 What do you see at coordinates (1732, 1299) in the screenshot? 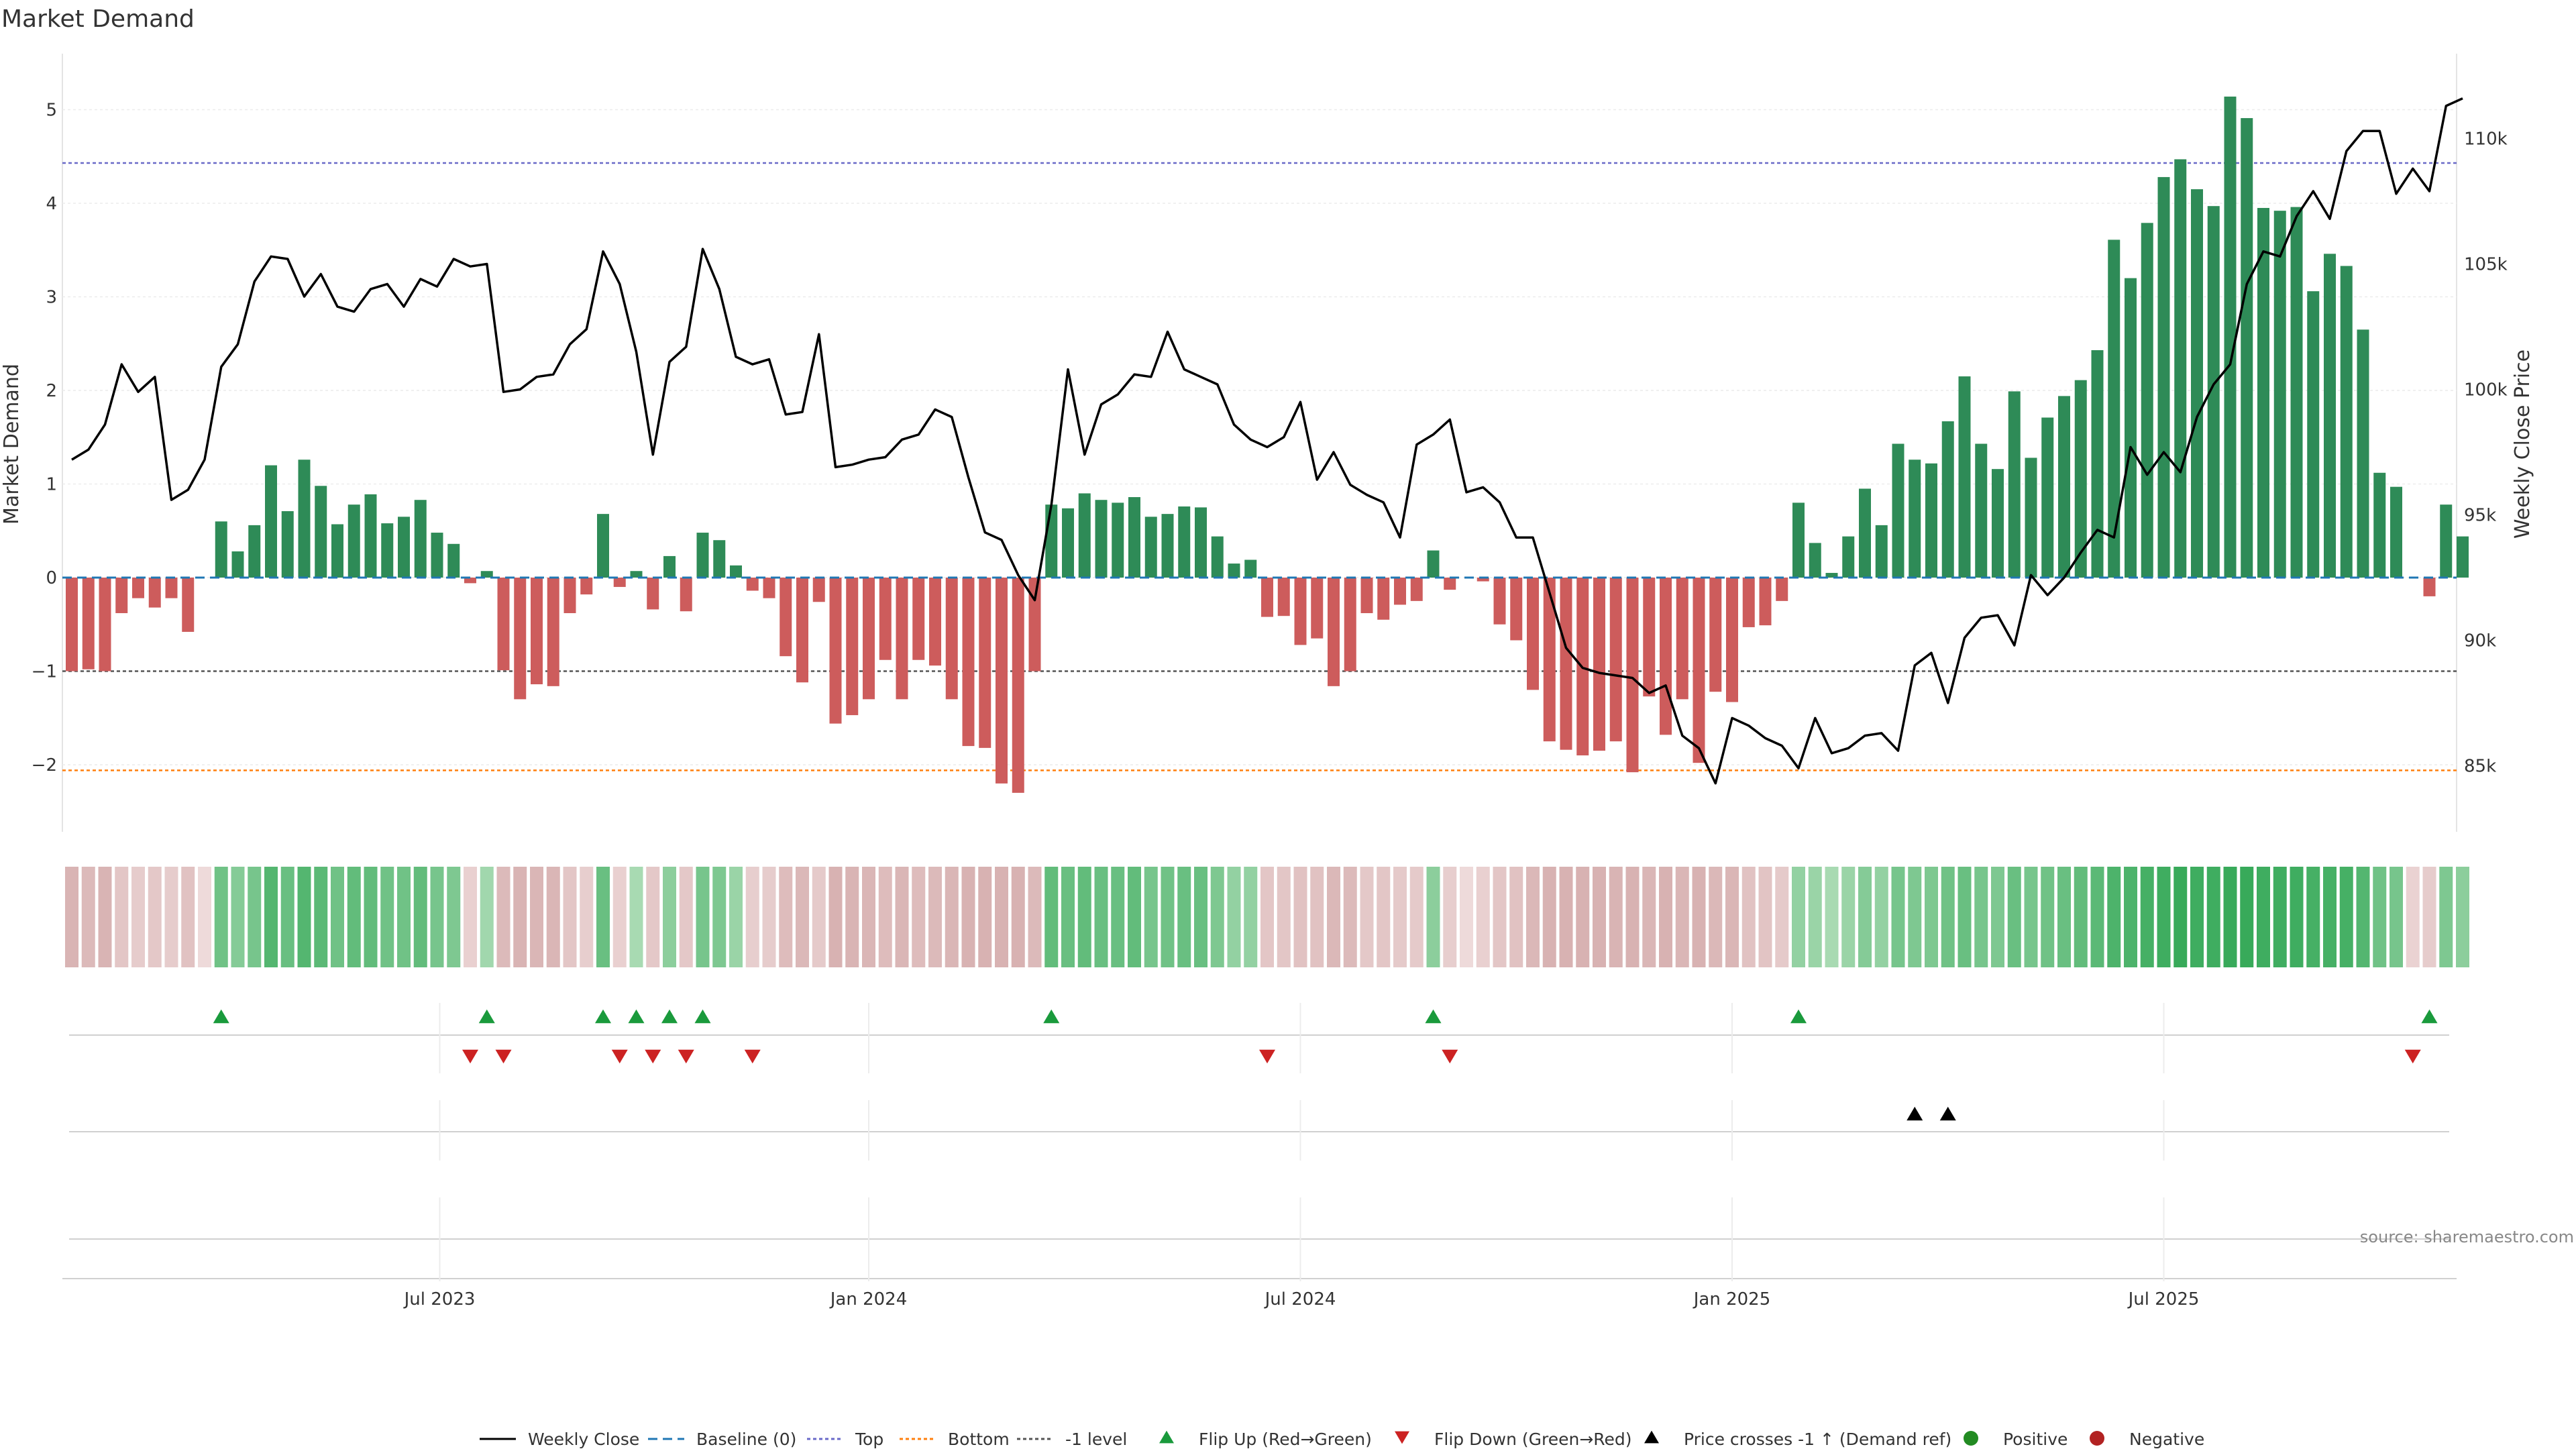
I see `x-tick-label: Jan 2025` at bounding box center [1732, 1299].